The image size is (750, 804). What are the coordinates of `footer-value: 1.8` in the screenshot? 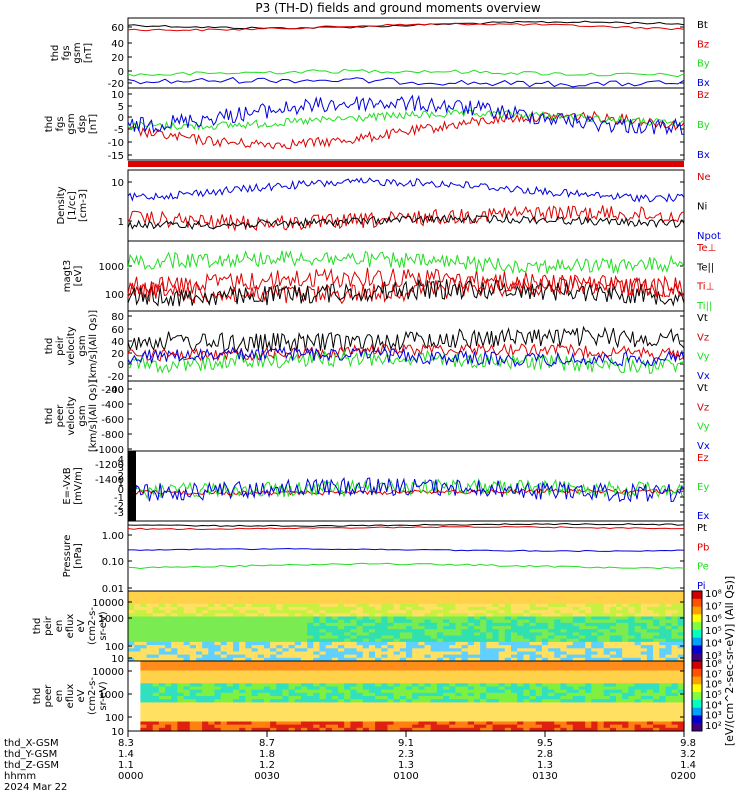 It's located at (267, 754).